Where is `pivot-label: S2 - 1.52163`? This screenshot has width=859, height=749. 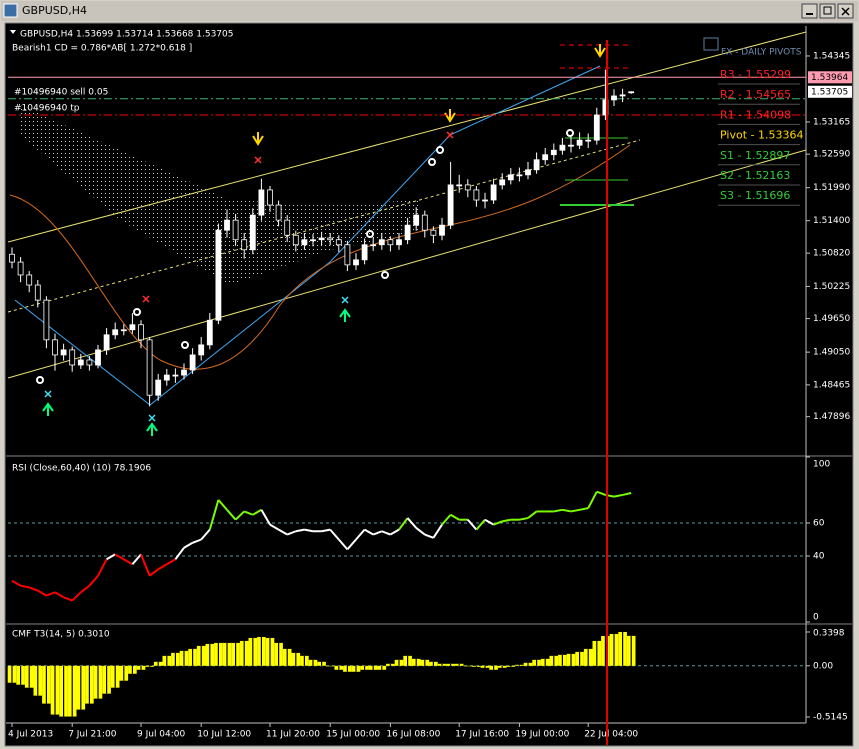
pivot-label: S2 - 1.52163 is located at coordinates (755, 175).